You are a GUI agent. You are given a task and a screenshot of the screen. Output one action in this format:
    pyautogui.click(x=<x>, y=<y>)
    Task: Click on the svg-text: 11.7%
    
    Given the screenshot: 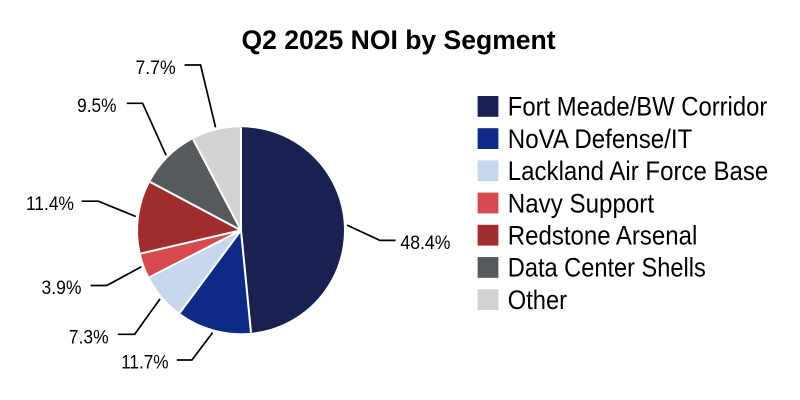 What is the action you would take?
    pyautogui.click(x=145, y=363)
    